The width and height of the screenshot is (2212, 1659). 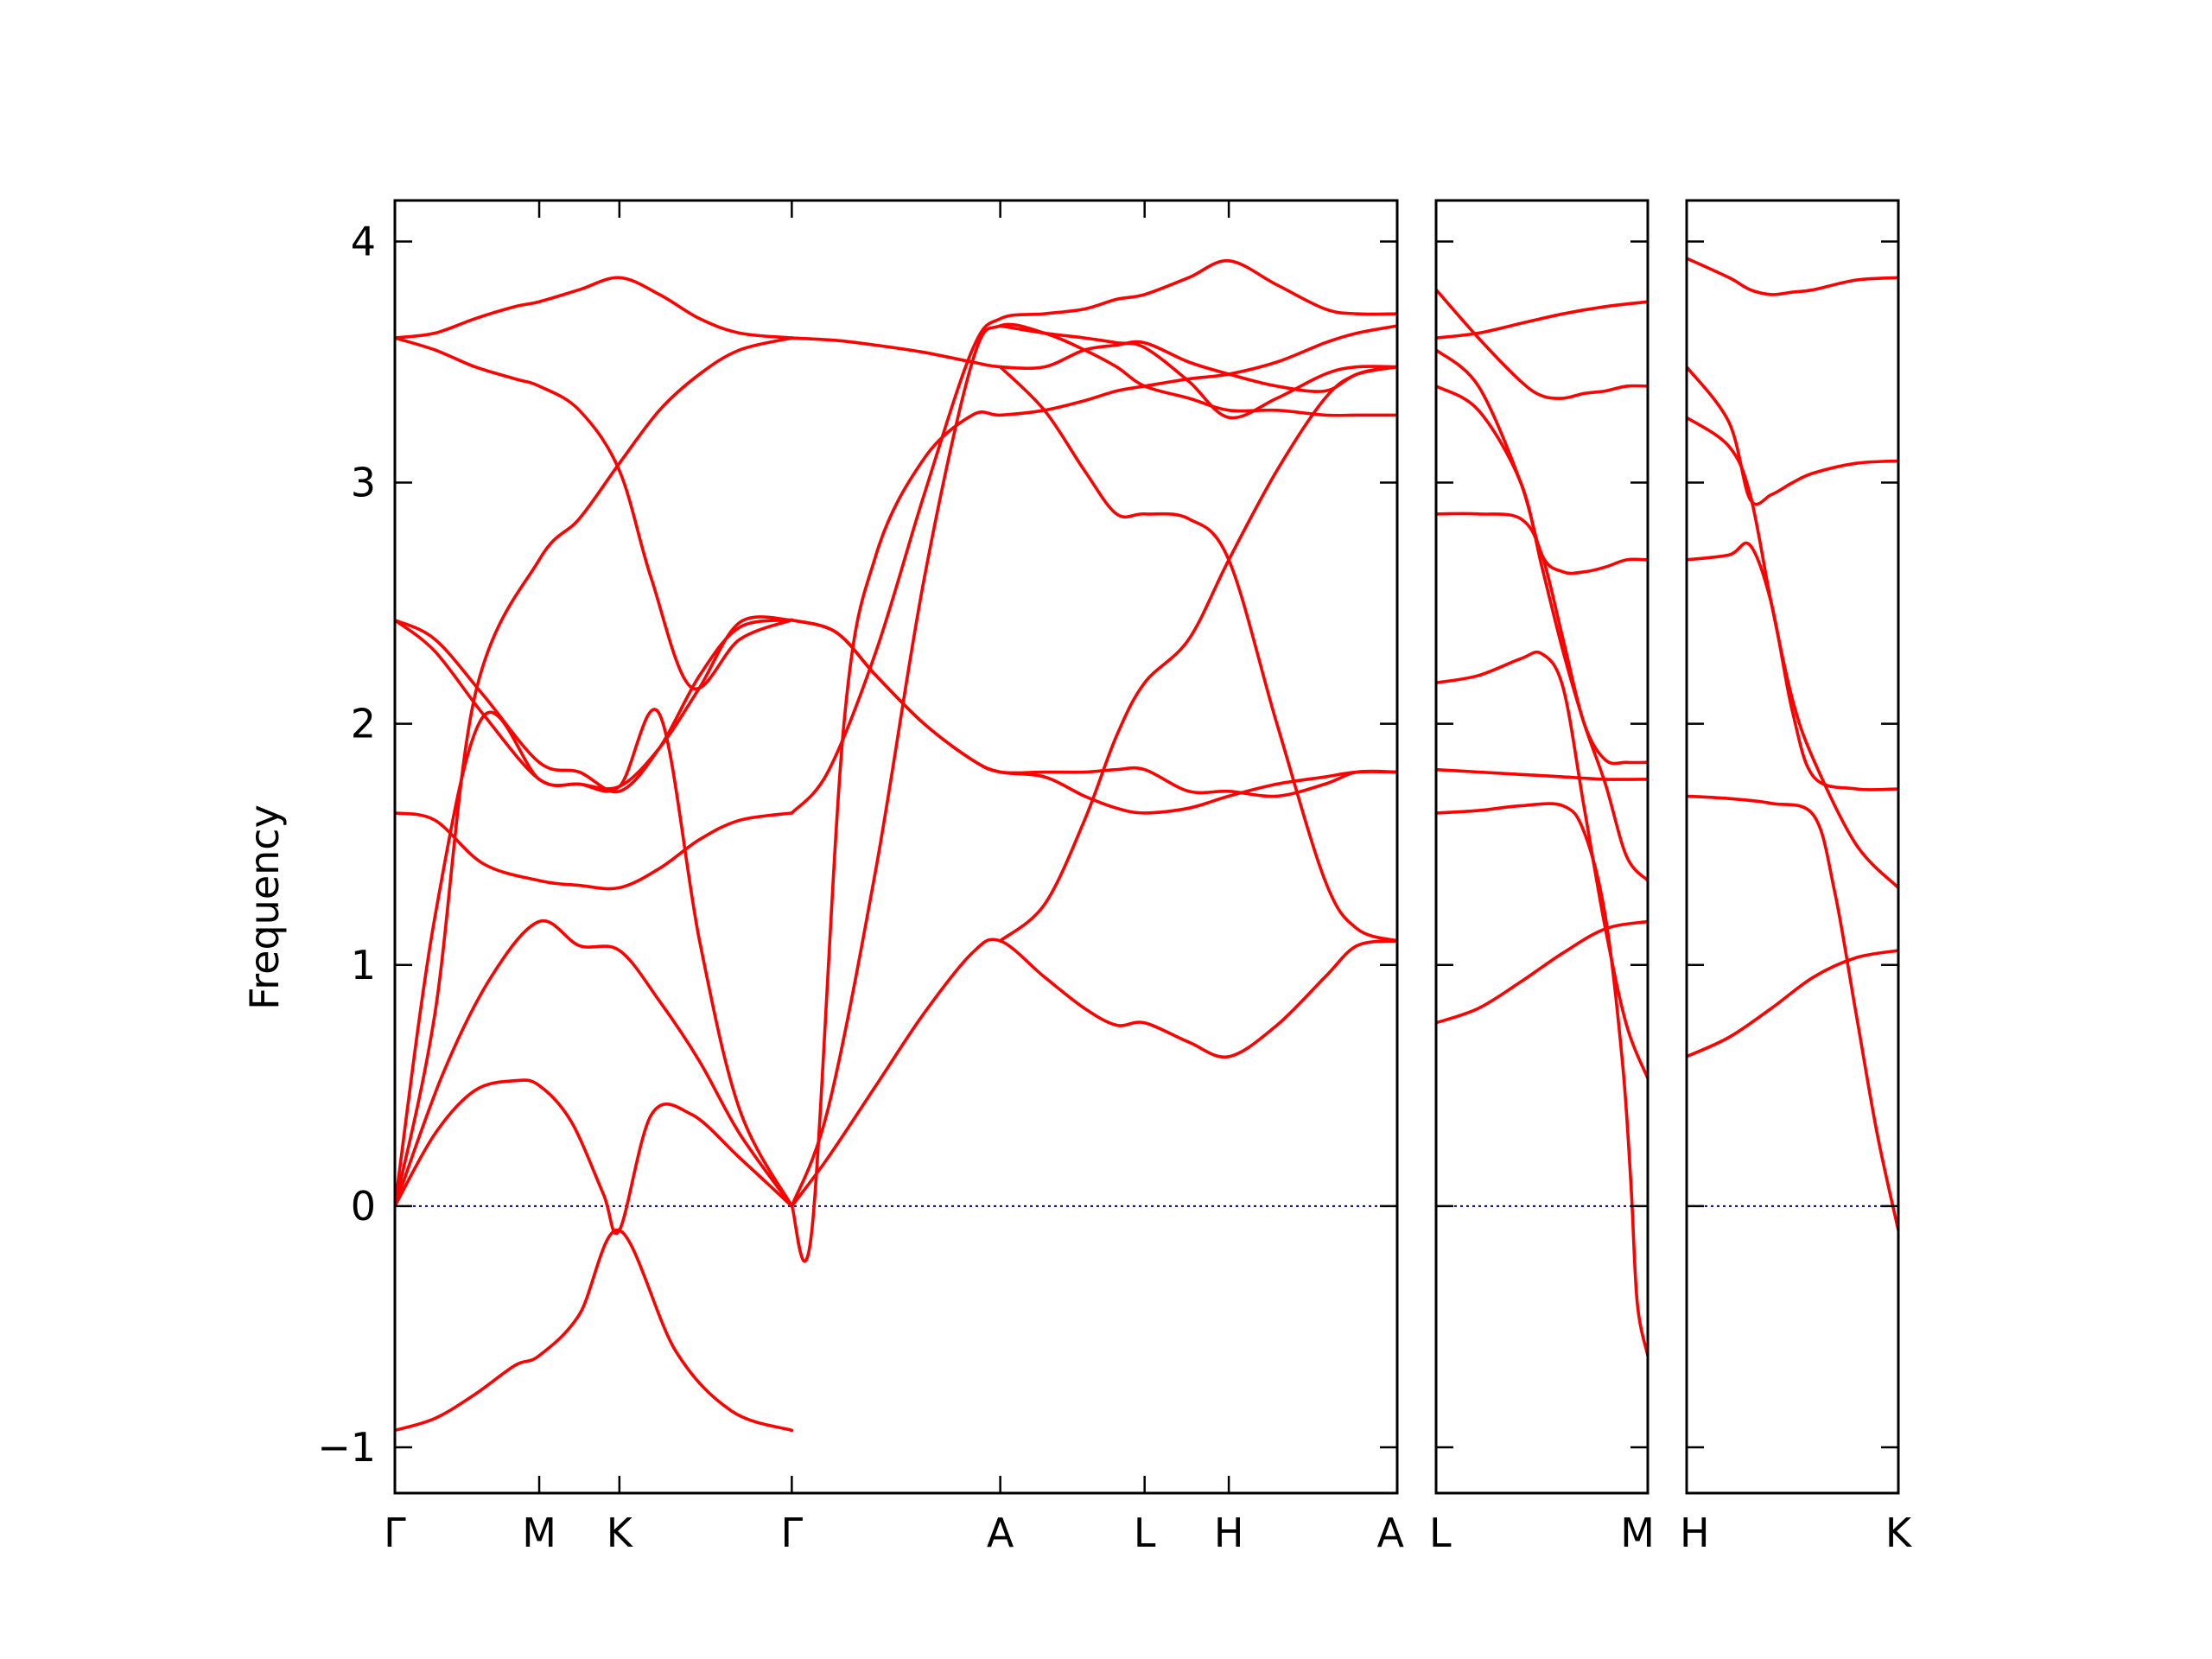 I want to click on y-tick-label: 4, so click(x=363, y=241).